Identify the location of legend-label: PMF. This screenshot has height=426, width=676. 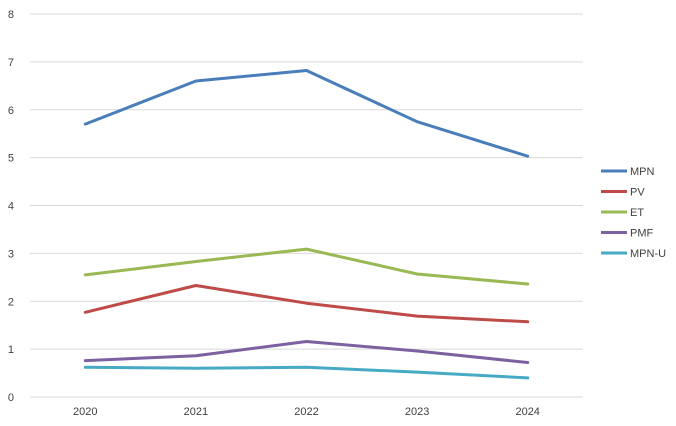
(642, 234).